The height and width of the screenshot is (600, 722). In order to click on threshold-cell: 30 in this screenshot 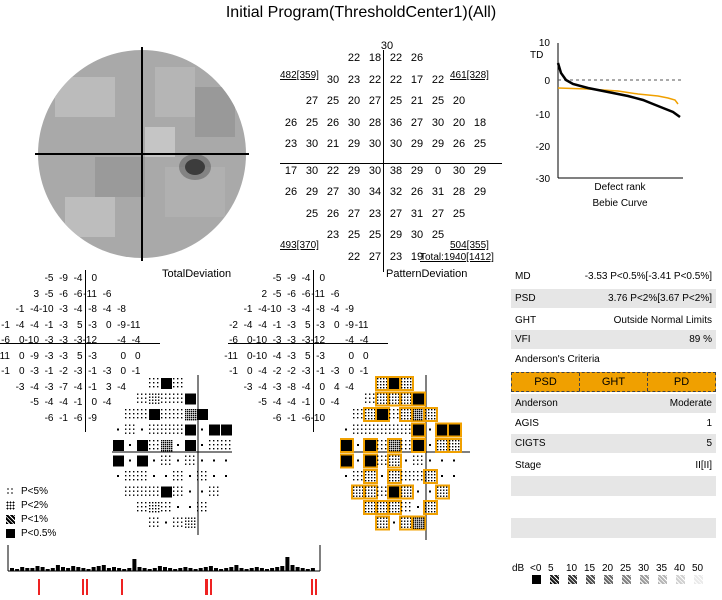, I will do `click(438, 122)`.